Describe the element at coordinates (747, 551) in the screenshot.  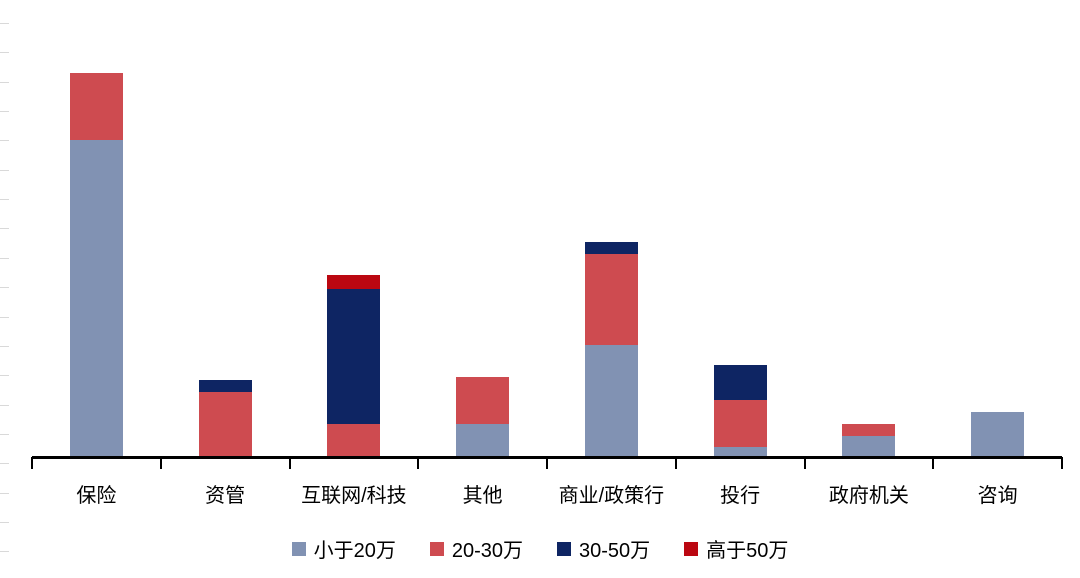
I see `legend-label: 高于50万` at that location.